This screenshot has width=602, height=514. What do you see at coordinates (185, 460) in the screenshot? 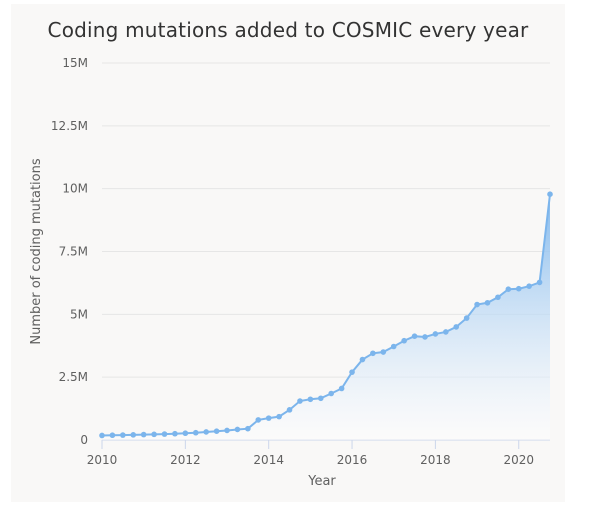
I see `x-tick-label: 2012` at bounding box center [185, 460].